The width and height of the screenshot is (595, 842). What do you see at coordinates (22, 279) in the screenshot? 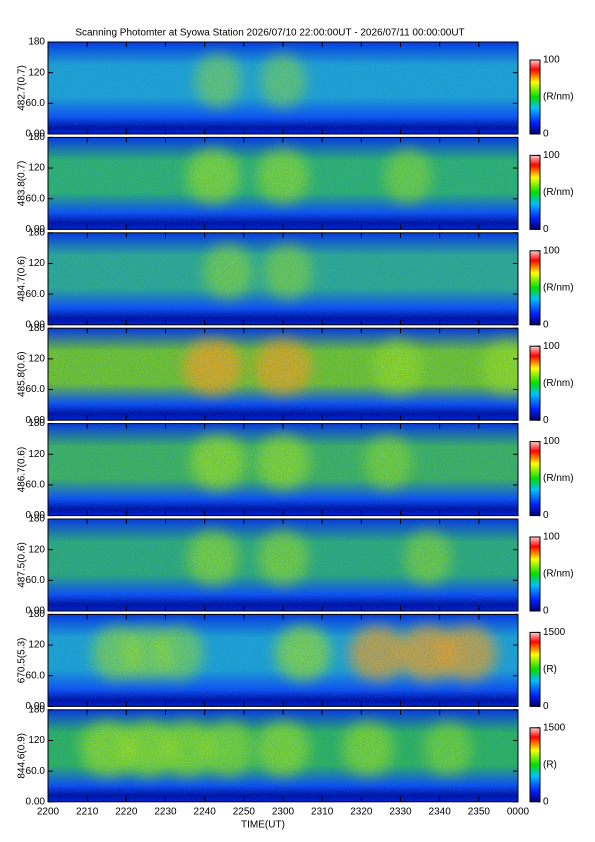
I see `y-axis-label: 484.7(0.6)` at bounding box center [22, 279].